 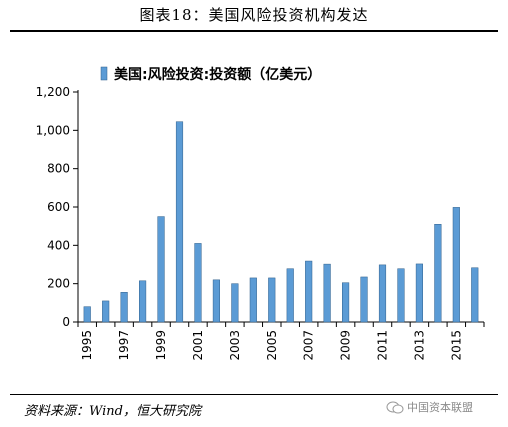 I want to click on watermark-right: 中国资本联盟, so click(x=446, y=407).